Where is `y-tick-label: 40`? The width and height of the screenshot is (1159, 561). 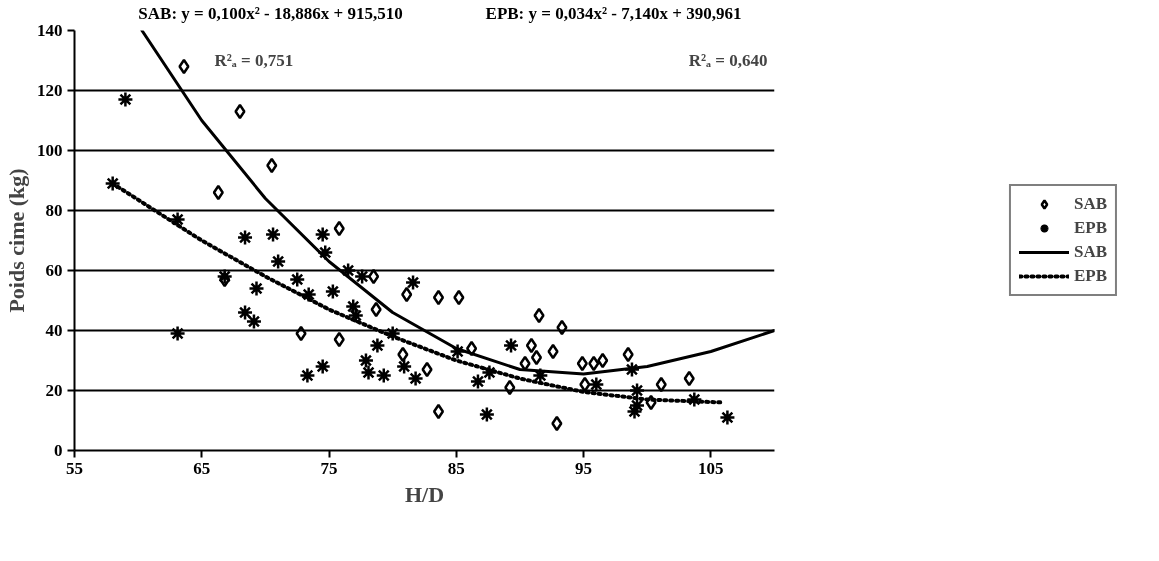 y-tick-label: 40 is located at coordinates (54, 330).